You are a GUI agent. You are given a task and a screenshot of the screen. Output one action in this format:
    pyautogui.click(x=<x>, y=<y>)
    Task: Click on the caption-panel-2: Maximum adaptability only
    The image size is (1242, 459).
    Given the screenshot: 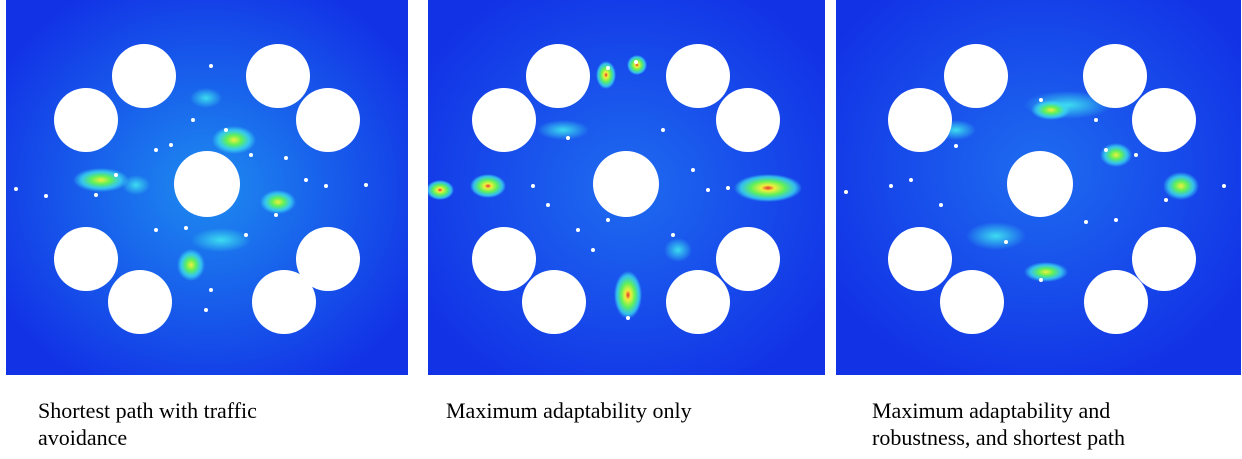 What is the action you would take?
    pyautogui.click(x=569, y=410)
    